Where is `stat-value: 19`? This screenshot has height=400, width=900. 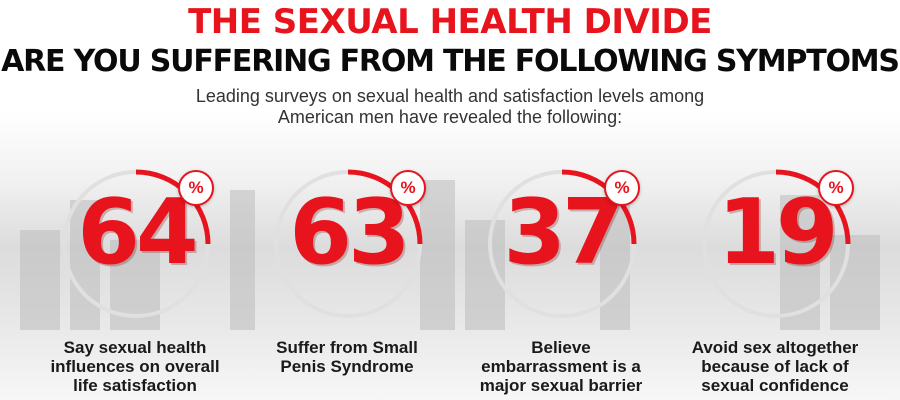
stat-value: 19 is located at coordinates (777, 232).